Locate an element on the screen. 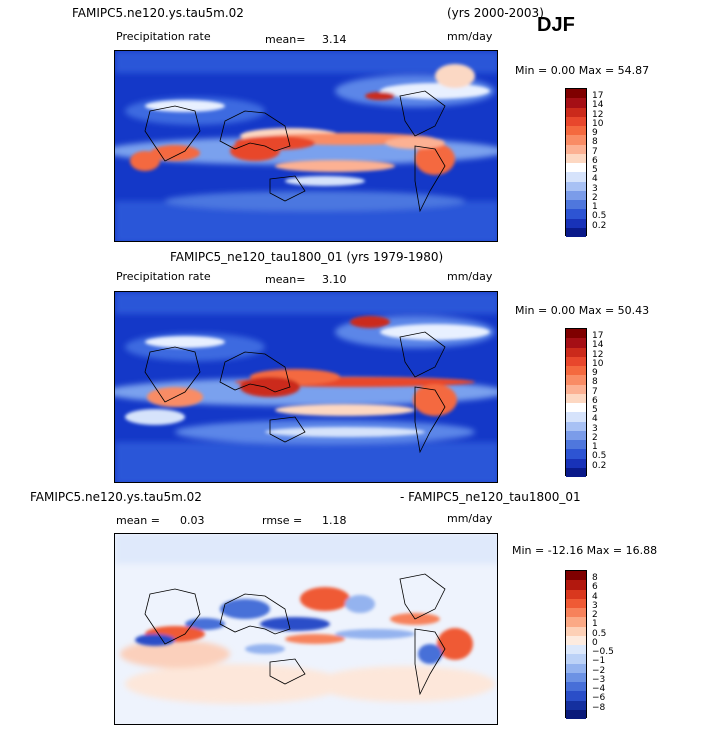  panel3-title-left: FAMIPC5.ne120.ys.tau5m.02 is located at coordinates (116, 497).